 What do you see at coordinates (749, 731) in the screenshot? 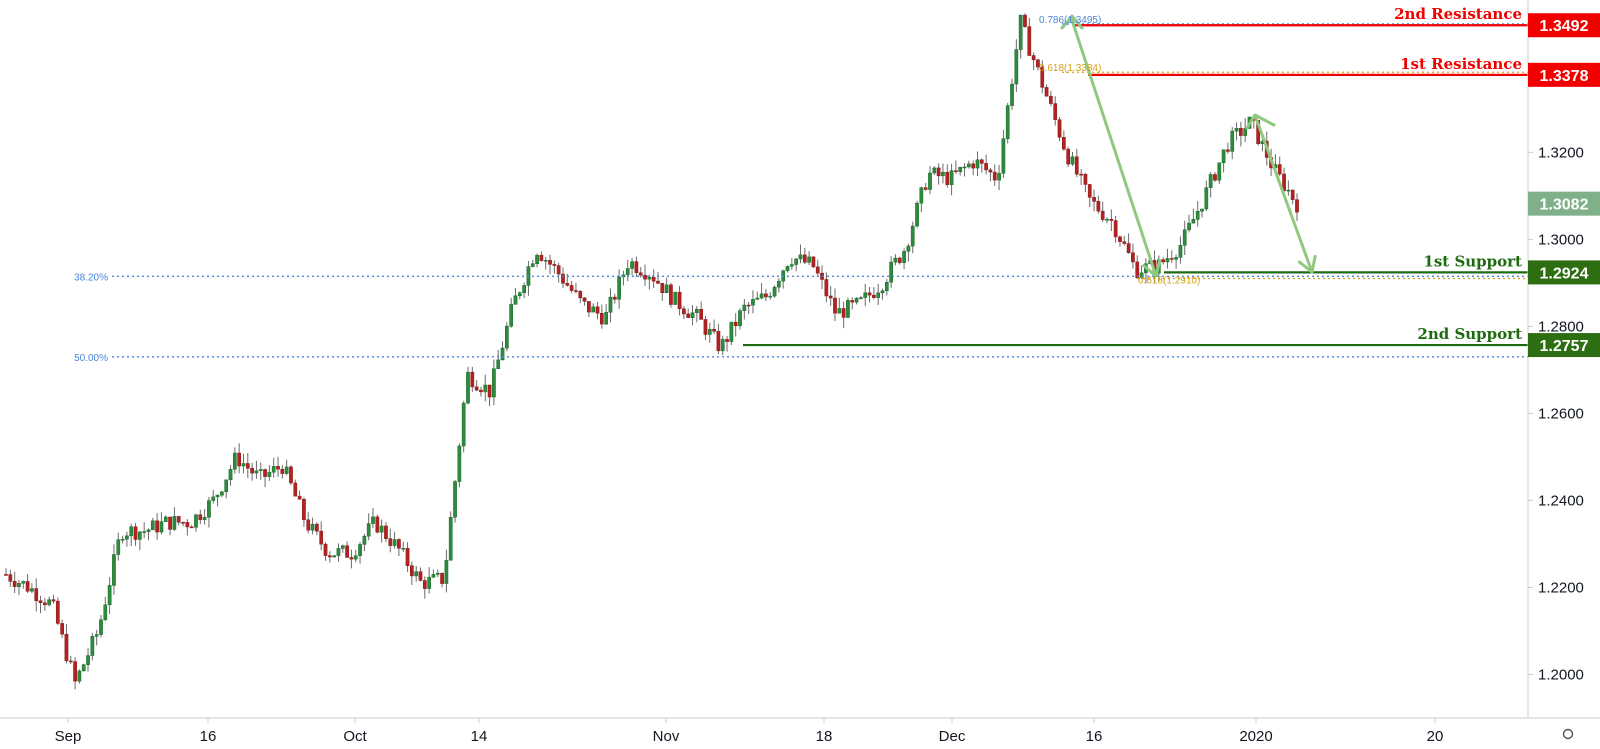
I see `time-axis: Sep 16 Oct 14 Nov 18 Dec 16 2020 20` at bounding box center [749, 731].